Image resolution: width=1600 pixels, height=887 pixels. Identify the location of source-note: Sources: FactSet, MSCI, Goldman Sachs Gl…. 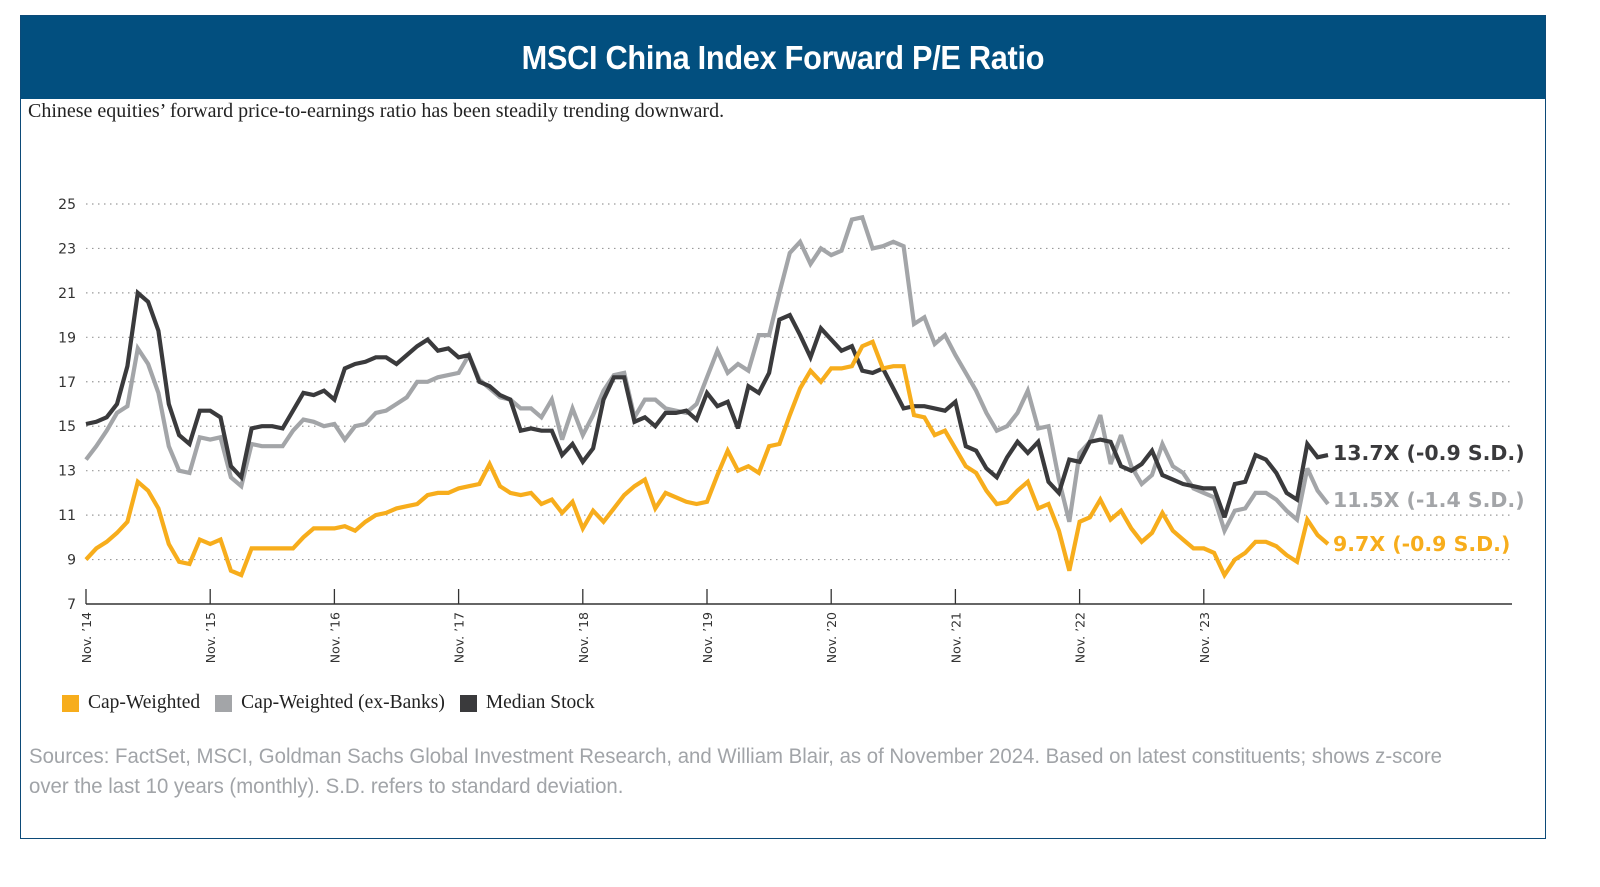
(735, 771).